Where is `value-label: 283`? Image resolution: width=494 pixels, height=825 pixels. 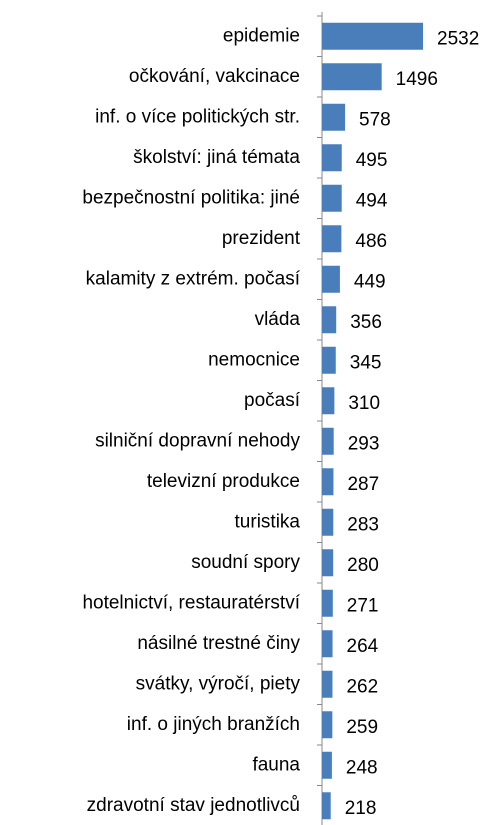 value-label: 283 is located at coordinates (363, 524).